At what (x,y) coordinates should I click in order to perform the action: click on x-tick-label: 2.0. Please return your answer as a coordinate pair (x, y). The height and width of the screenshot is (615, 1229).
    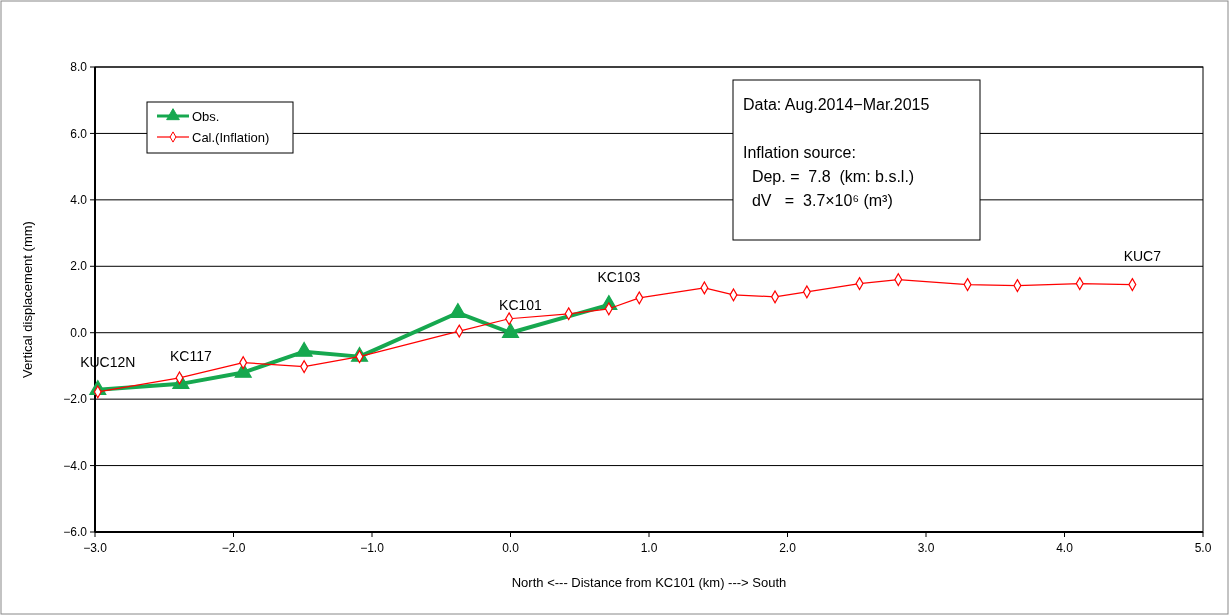
    Looking at the image, I should click on (788, 548).